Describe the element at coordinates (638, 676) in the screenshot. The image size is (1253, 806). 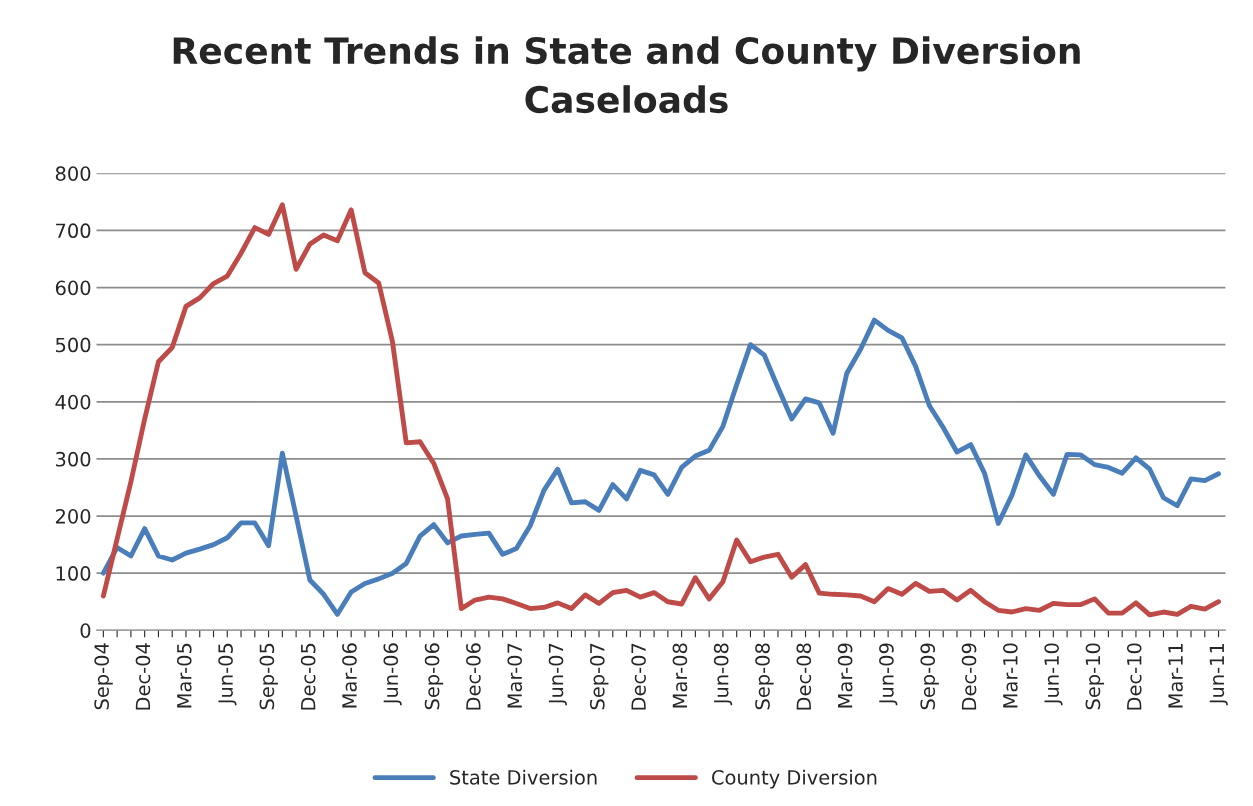
I see `x-tick-label: Dec-07` at that location.